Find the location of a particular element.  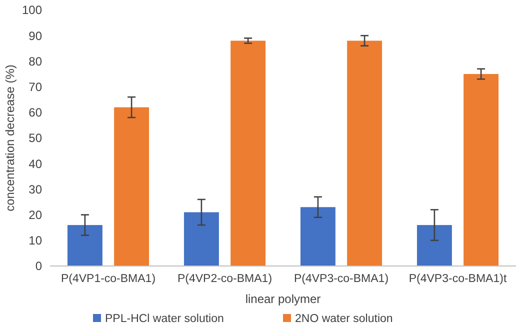

y-tick-label: 0 is located at coordinates (38, 266).